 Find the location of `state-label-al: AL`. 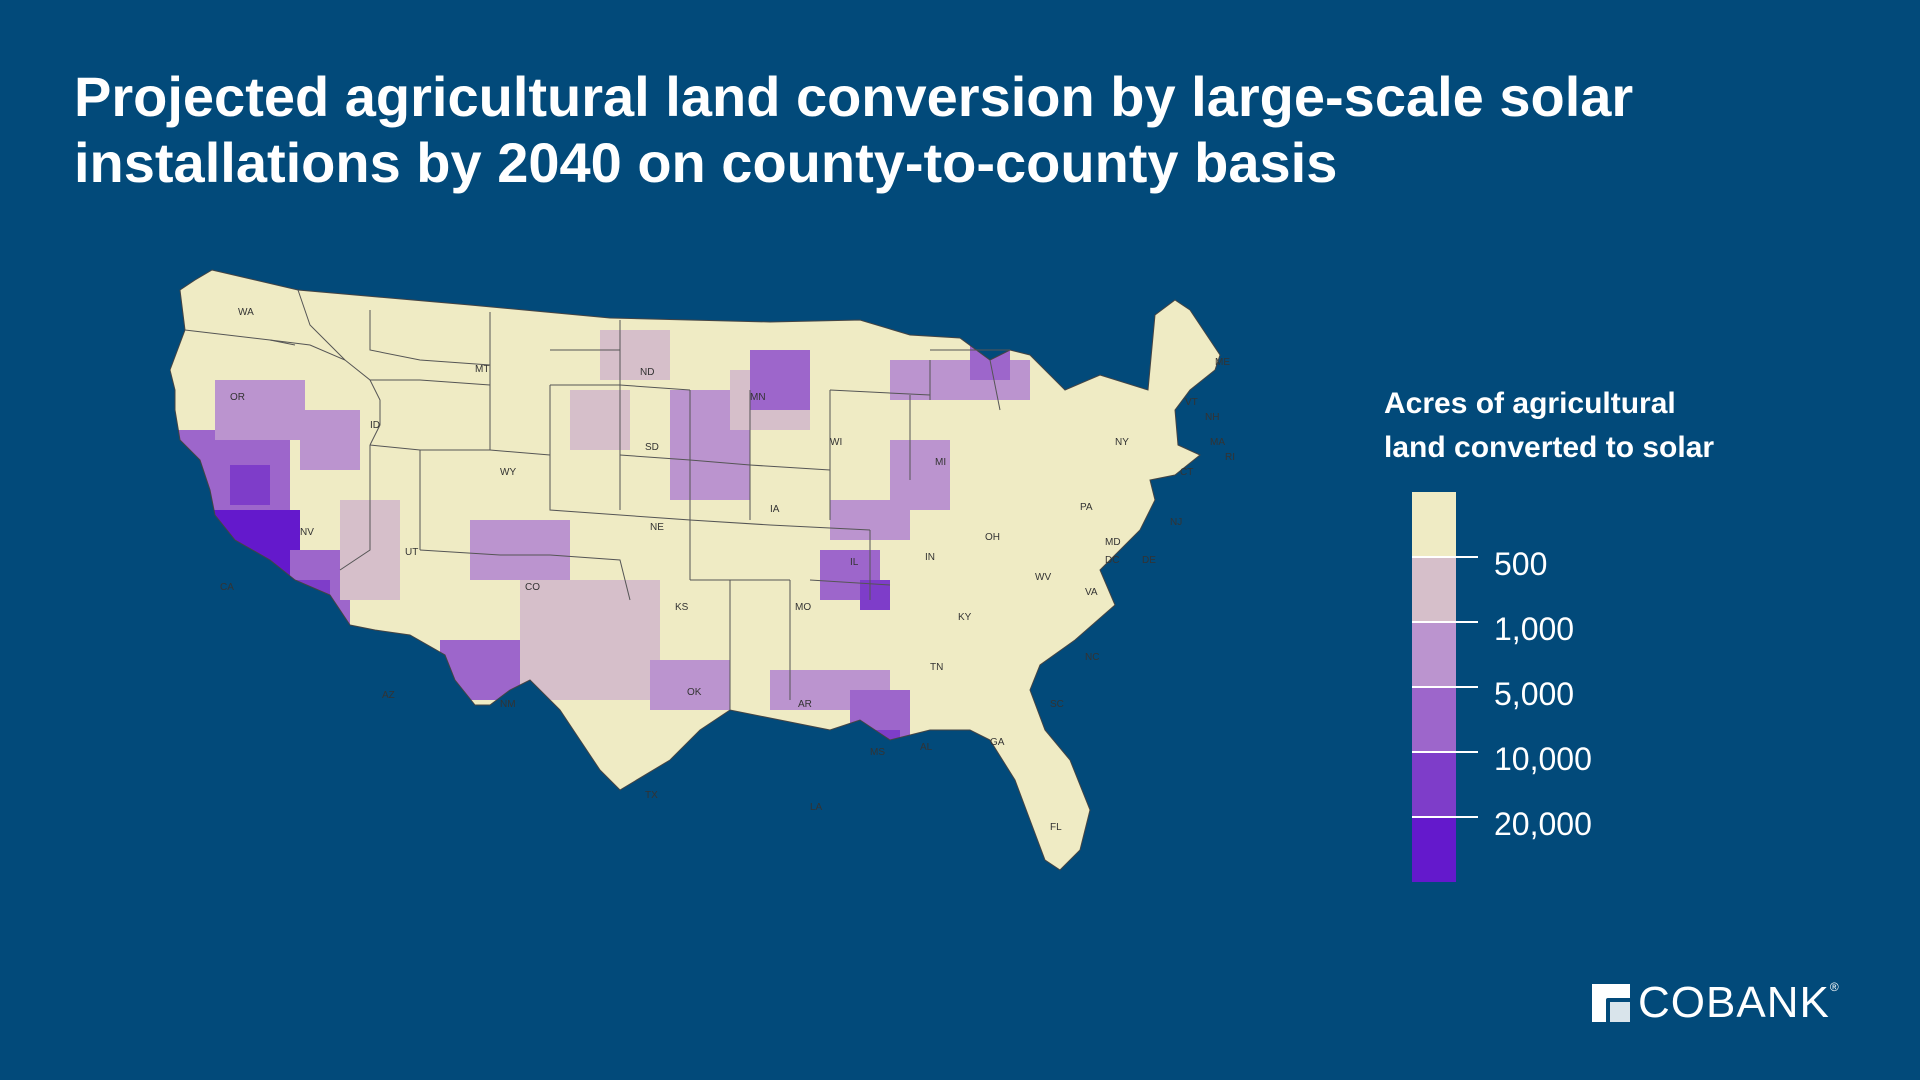

state-label-al: AL is located at coordinates (926, 747).